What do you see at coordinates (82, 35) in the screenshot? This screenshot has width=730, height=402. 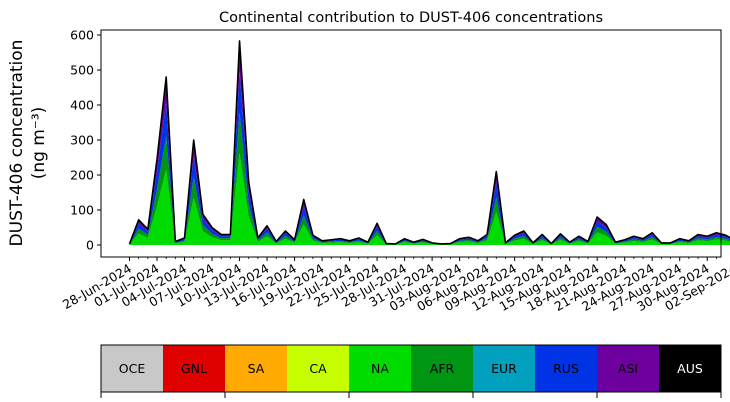 I see `y-tick-label: 600` at bounding box center [82, 35].